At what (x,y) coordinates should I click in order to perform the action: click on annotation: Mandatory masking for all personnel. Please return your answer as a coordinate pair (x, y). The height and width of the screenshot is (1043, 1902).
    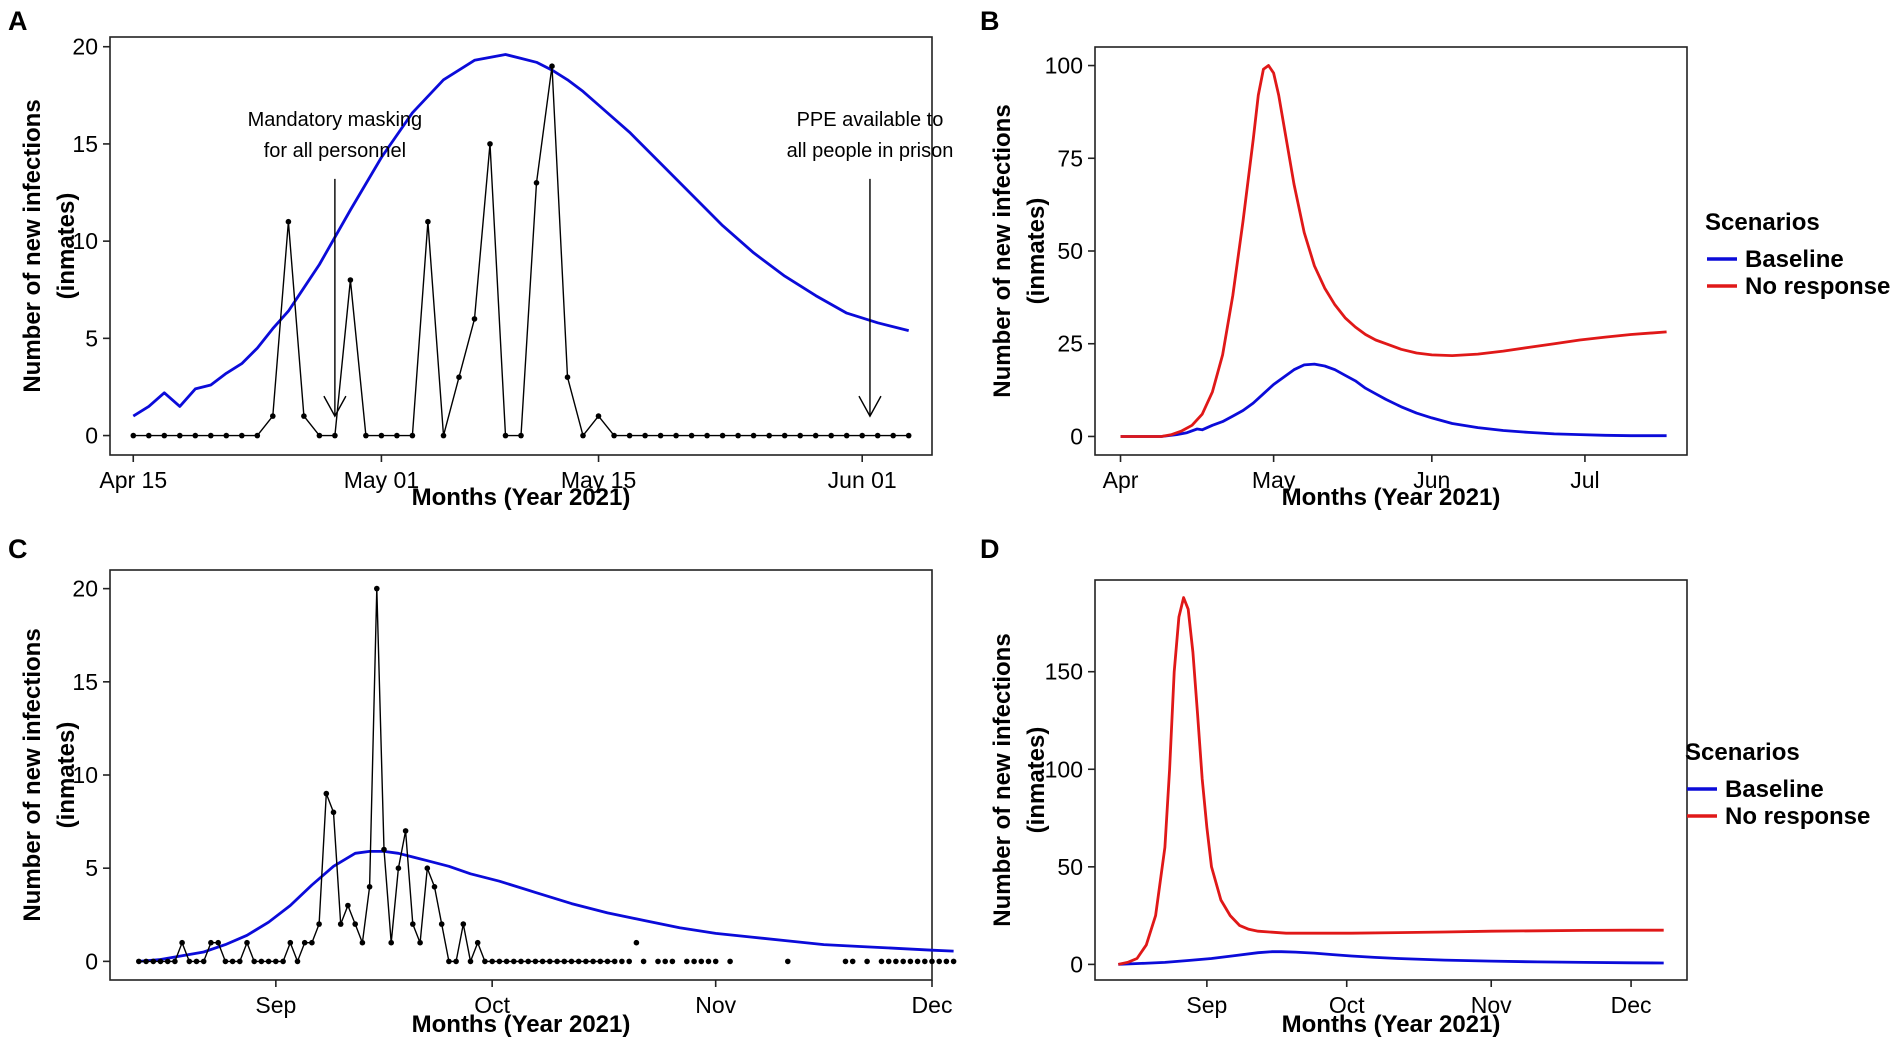
    Looking at the image, I should click on (335, 263).